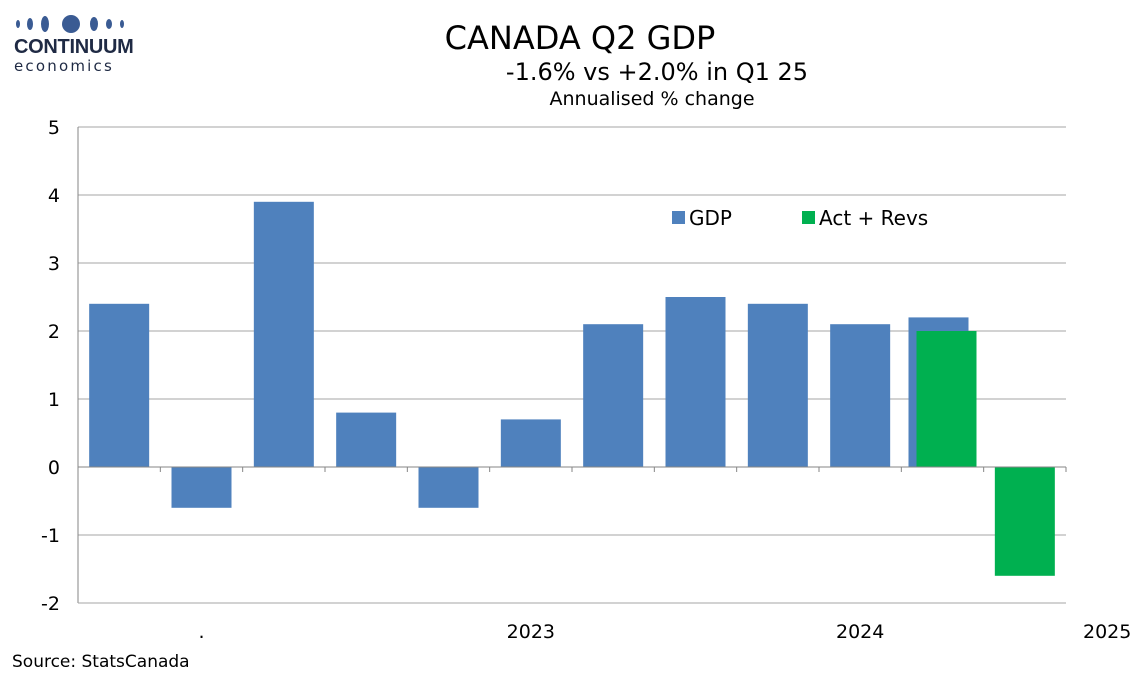 This screenshot has width=1134, height=680. Describe the element at coordinates (531, 632) in the screenshot. I see `x-tick-label: 2023` at that location.